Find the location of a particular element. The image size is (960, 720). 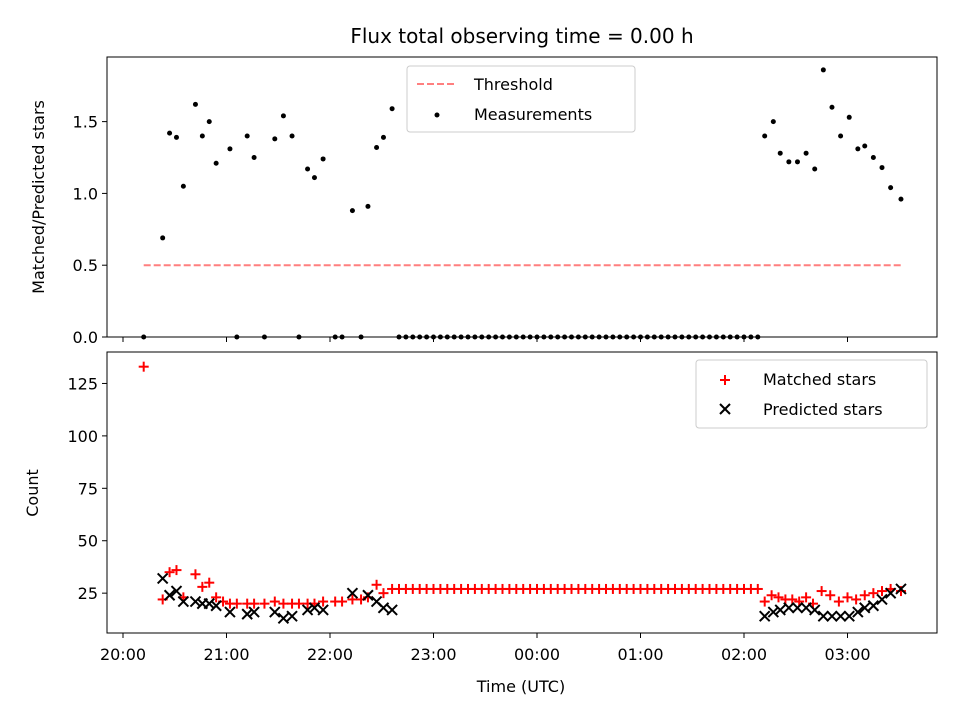

bottom-y-tick-label: 50 is located at coordinates (88, 541).